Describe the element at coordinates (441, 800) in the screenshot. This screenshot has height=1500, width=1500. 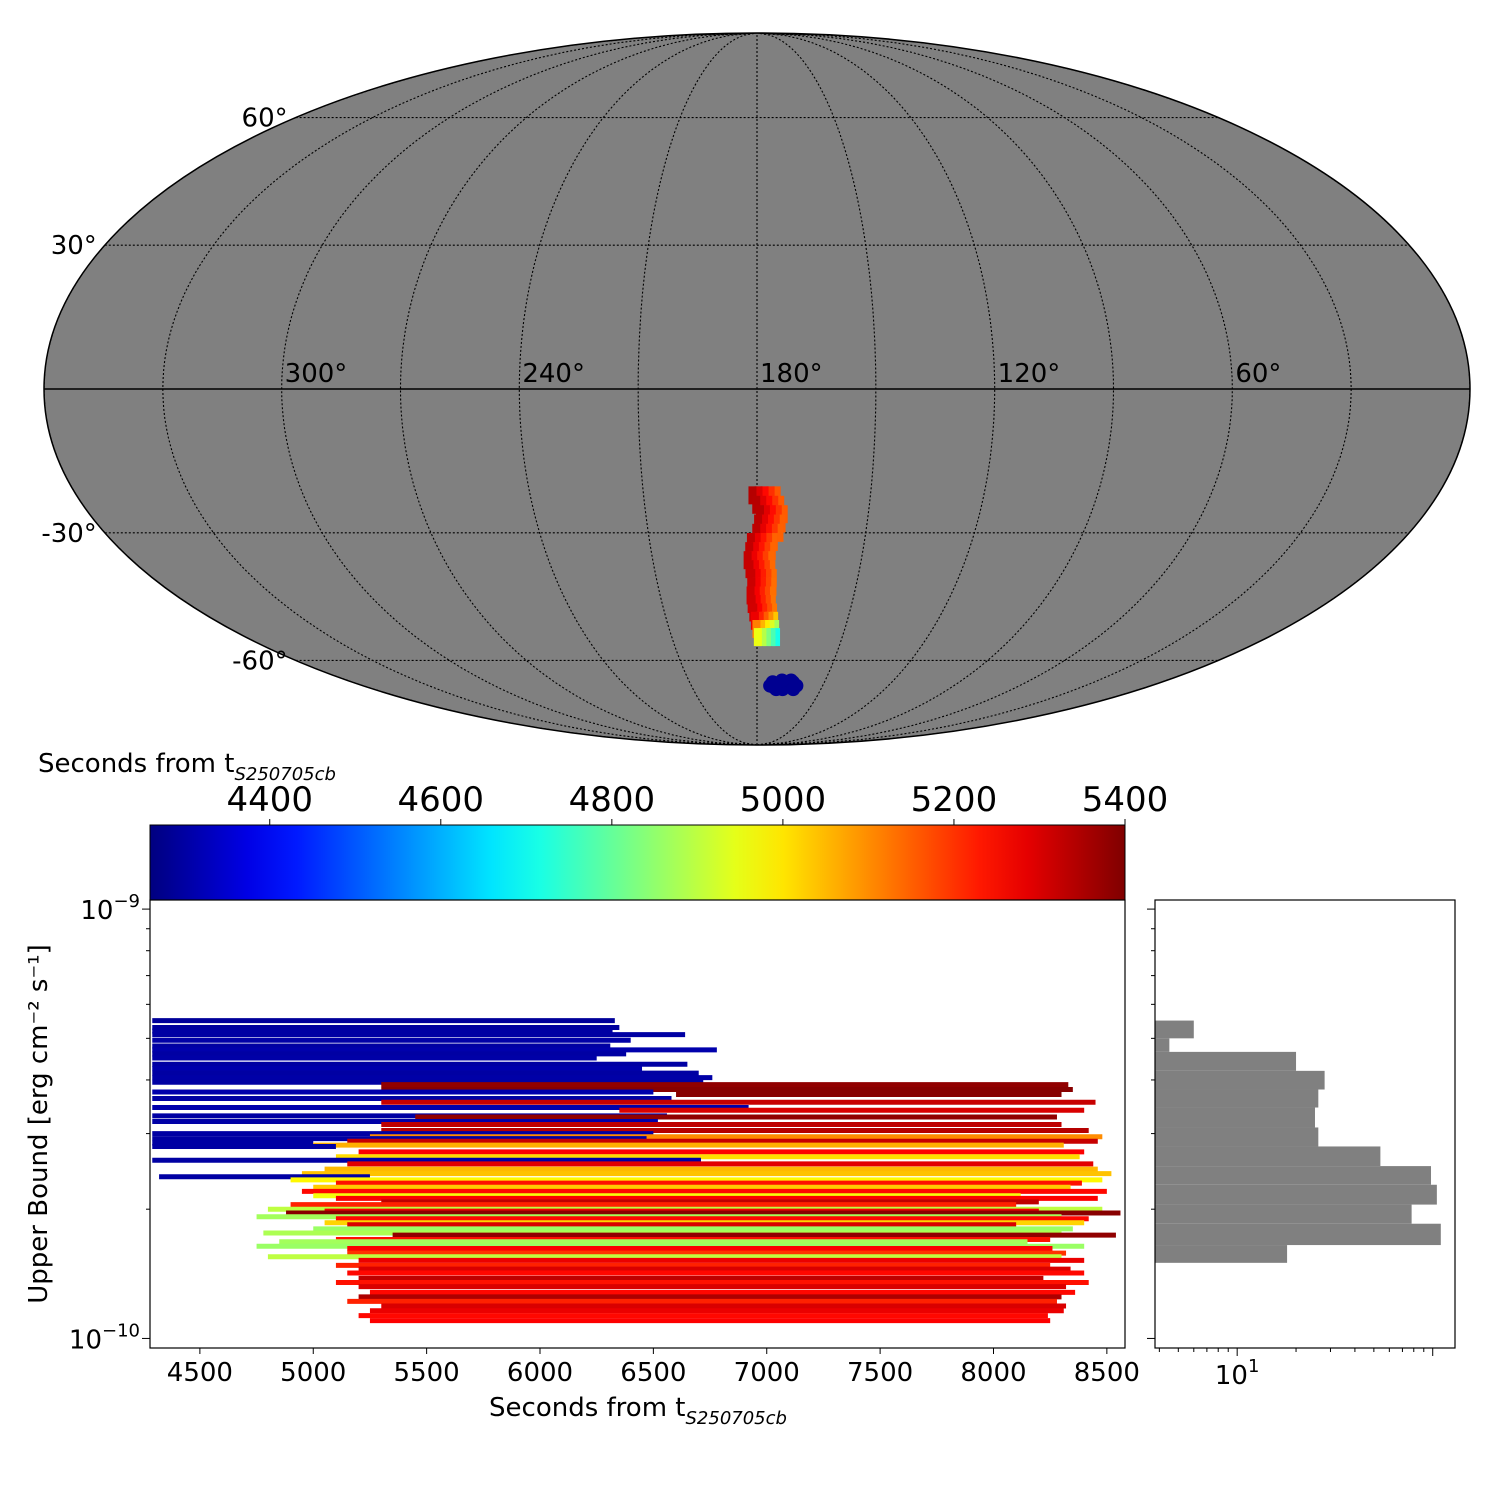
I see `colorbar-tick-label: 4600` at that location.